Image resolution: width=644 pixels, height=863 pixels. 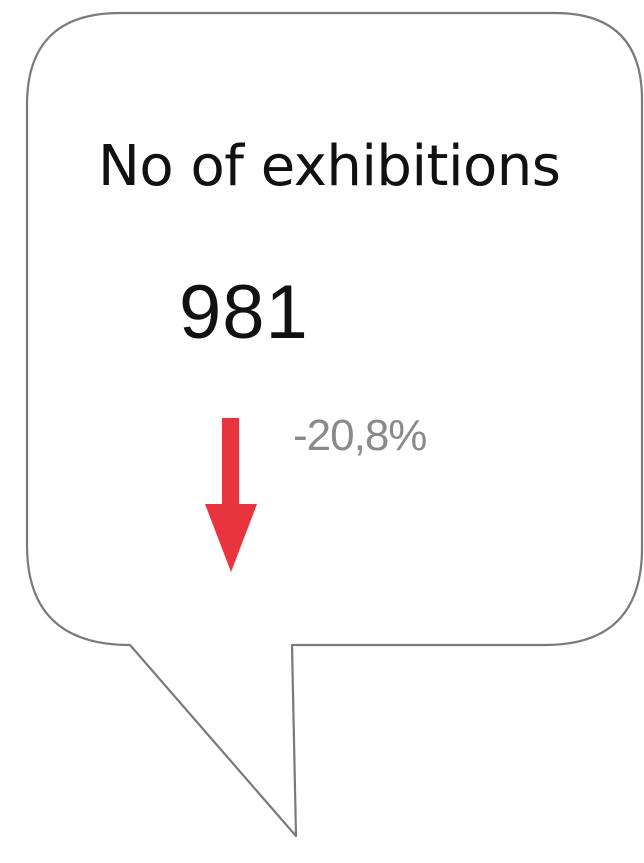 I want to click on arrow-head-fill, so click(x=231, y=538).